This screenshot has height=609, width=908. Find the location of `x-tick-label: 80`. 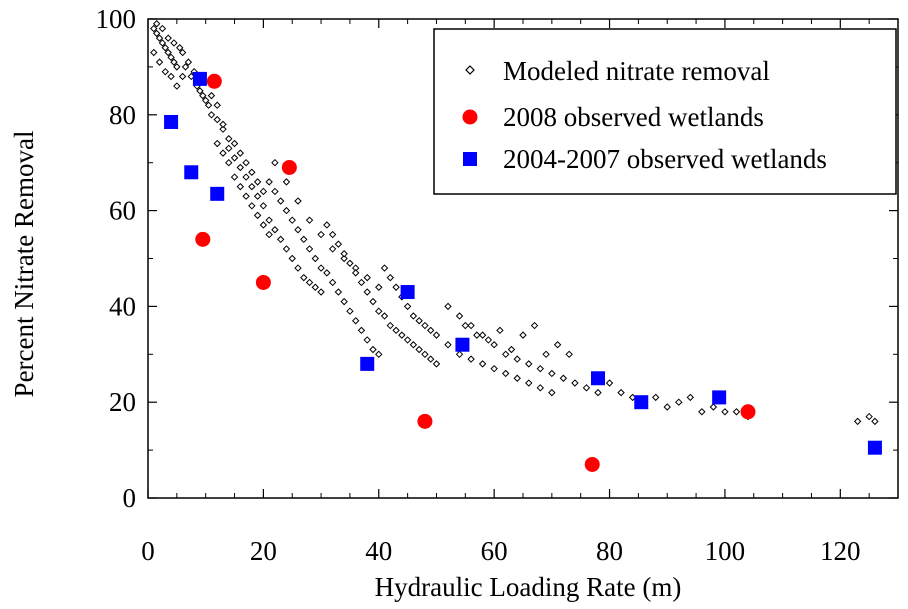

x-tick-label: 80 is located at coordinates (609, 551).